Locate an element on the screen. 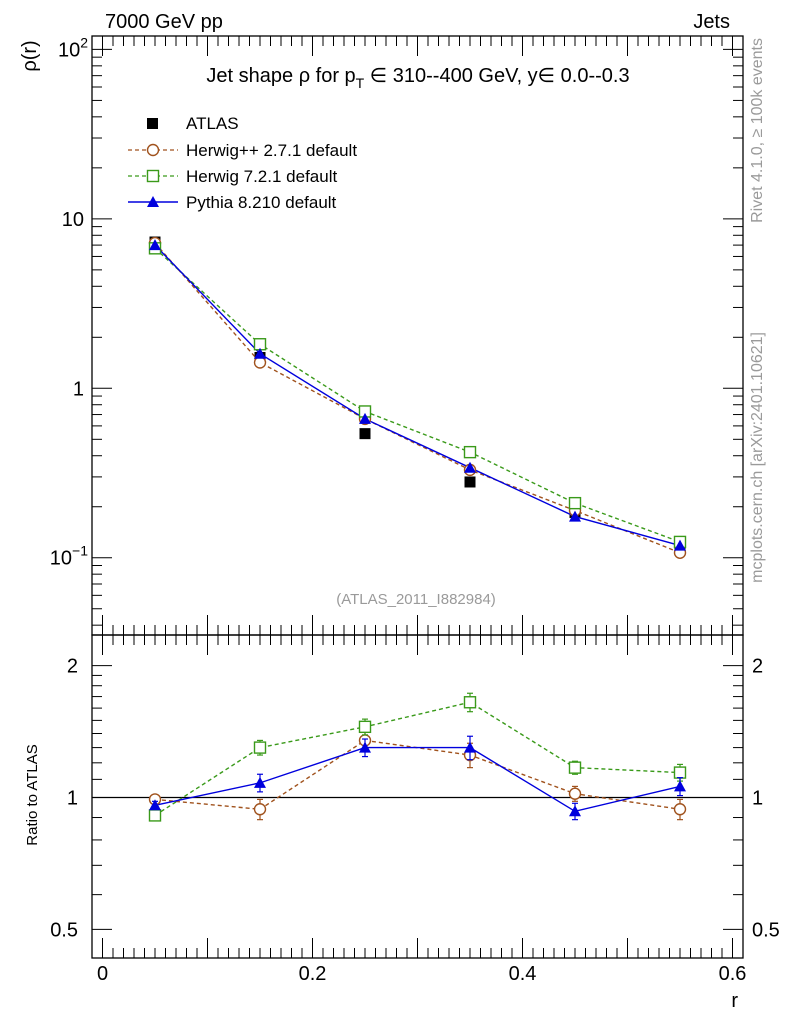 Image resolution: width=786 pixels, height=1024 pixels. main-y-tick-exponent: 2 is located at coordinates (84, 42).